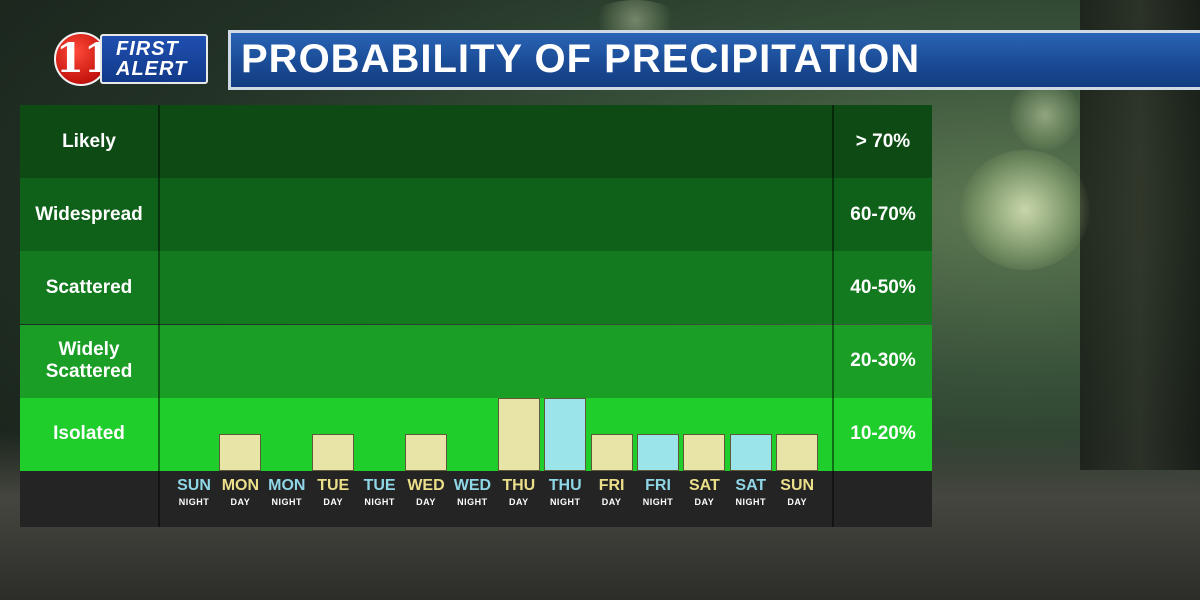 The image size is (1200, 600). I want to click on band-row: Scattered 40-50%, so click(476, 288).